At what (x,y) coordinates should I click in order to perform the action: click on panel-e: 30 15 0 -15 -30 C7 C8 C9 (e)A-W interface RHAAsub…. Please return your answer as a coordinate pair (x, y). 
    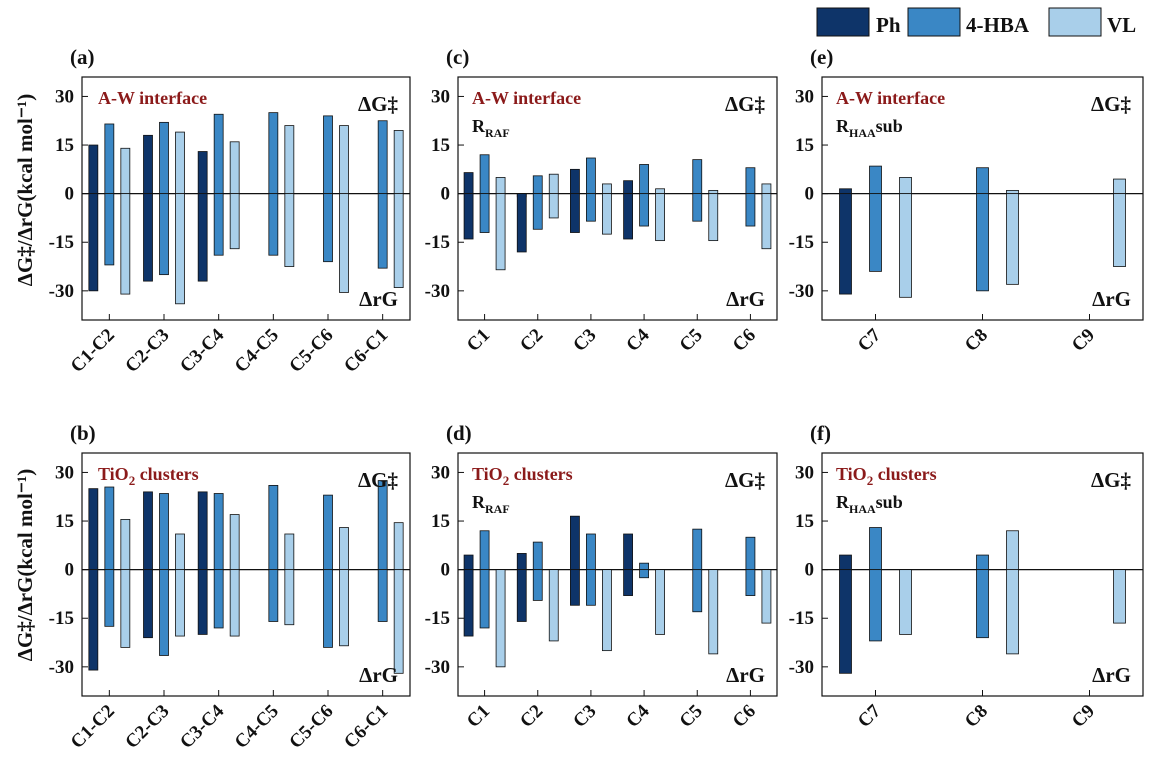
    Looking at the image, I should click on (966, 200).